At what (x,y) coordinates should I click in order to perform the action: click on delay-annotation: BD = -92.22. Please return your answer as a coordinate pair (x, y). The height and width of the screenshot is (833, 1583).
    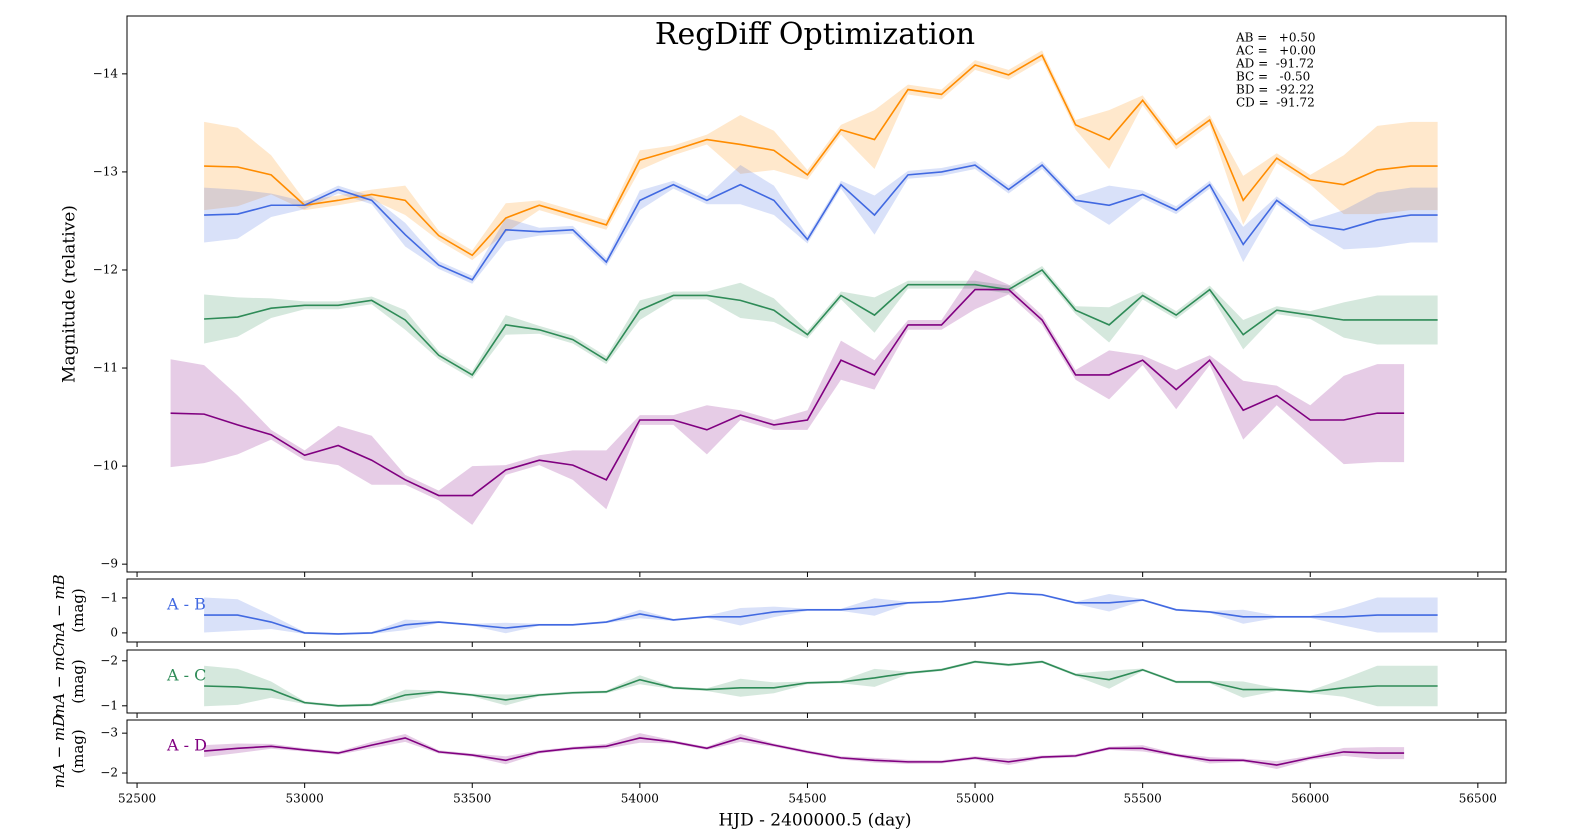
    Looking at the image, I should click on (1275, 90).